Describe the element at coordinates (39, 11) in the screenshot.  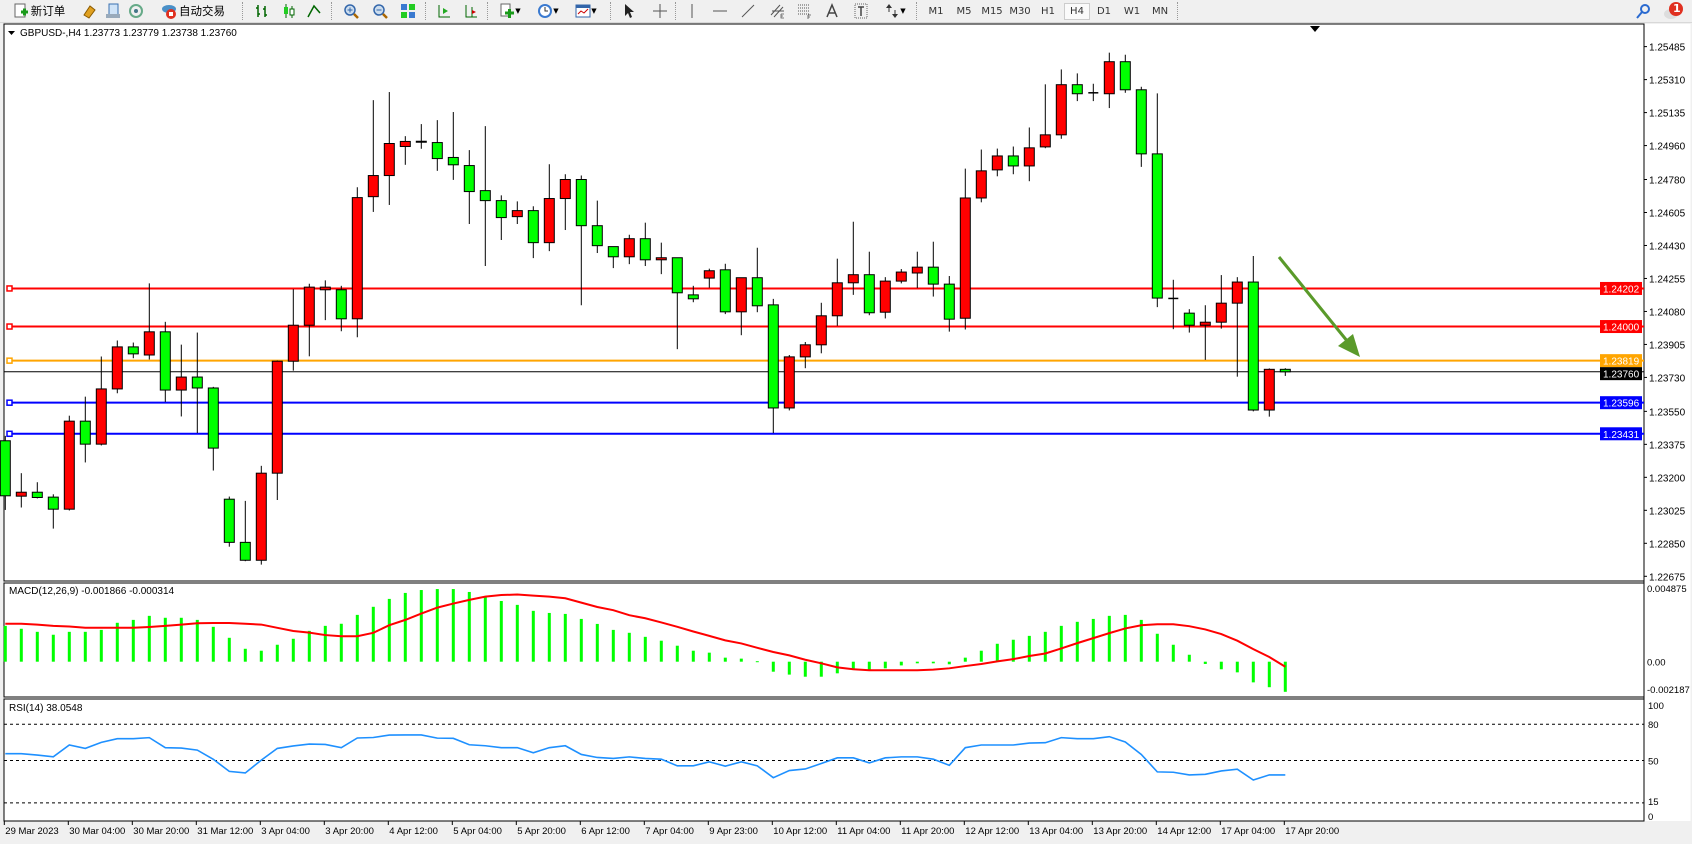
I see `new-order-button: 新订单` at that location.